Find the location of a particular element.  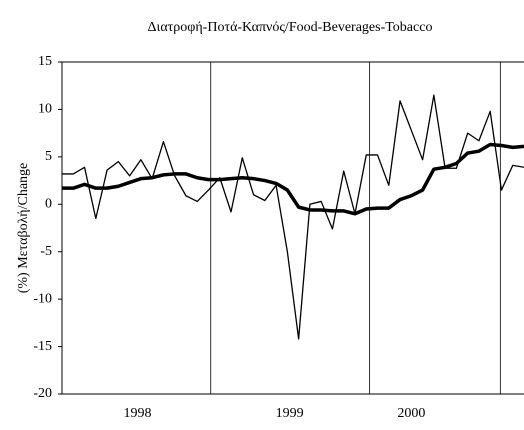

y-tick-label: -10 is located at coordinates (42, 298).